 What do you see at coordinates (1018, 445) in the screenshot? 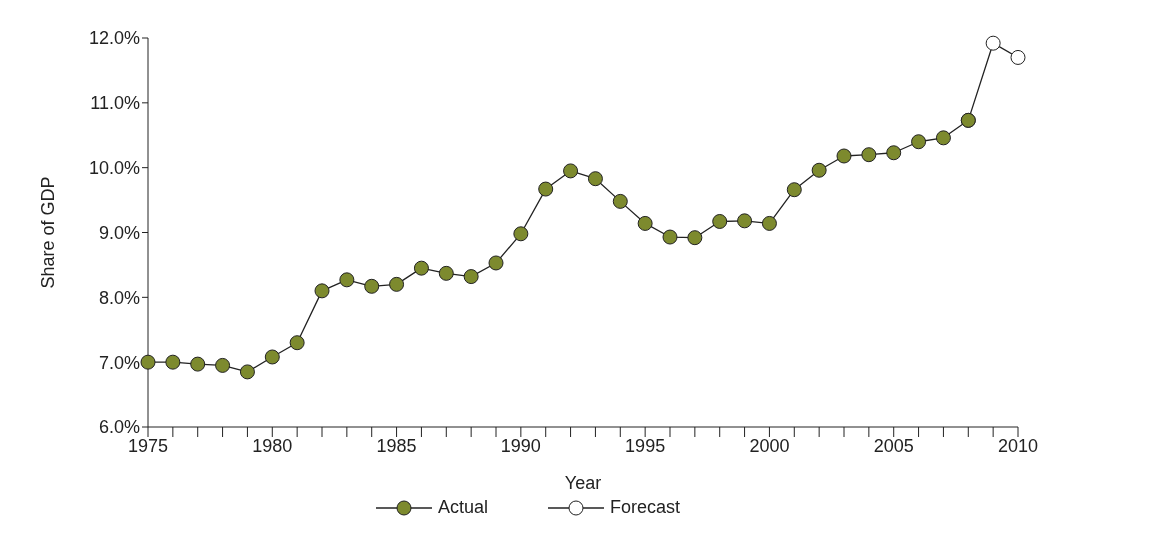
I see `x-tick-label: 2010` at bounding box center [1018, 445].